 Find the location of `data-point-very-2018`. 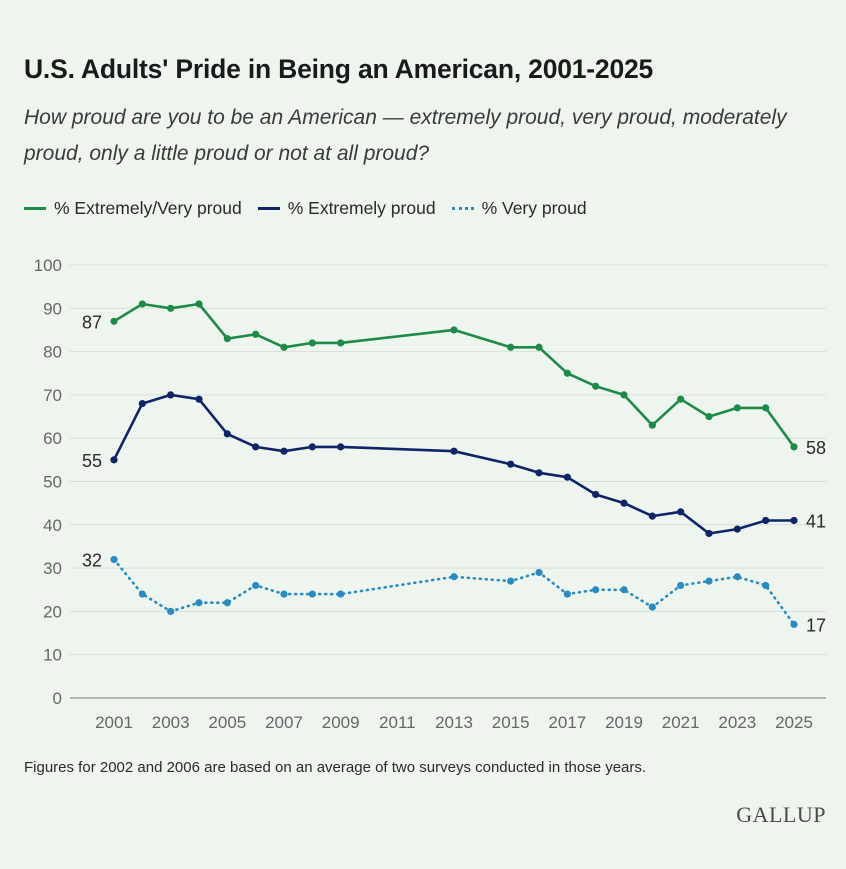

data-point-very-2018 is located at coordinates (596, 590).